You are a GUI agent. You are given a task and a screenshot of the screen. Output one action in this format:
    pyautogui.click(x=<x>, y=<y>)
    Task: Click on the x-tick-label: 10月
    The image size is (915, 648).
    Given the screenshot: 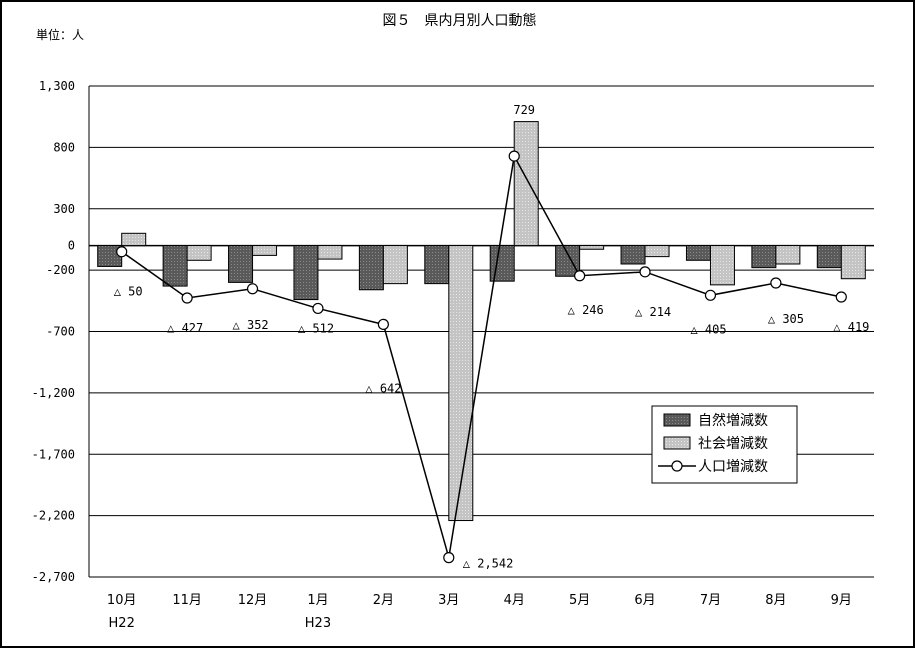 What is the action you would take?
    pyautogui.click(x=122, y=600)
    